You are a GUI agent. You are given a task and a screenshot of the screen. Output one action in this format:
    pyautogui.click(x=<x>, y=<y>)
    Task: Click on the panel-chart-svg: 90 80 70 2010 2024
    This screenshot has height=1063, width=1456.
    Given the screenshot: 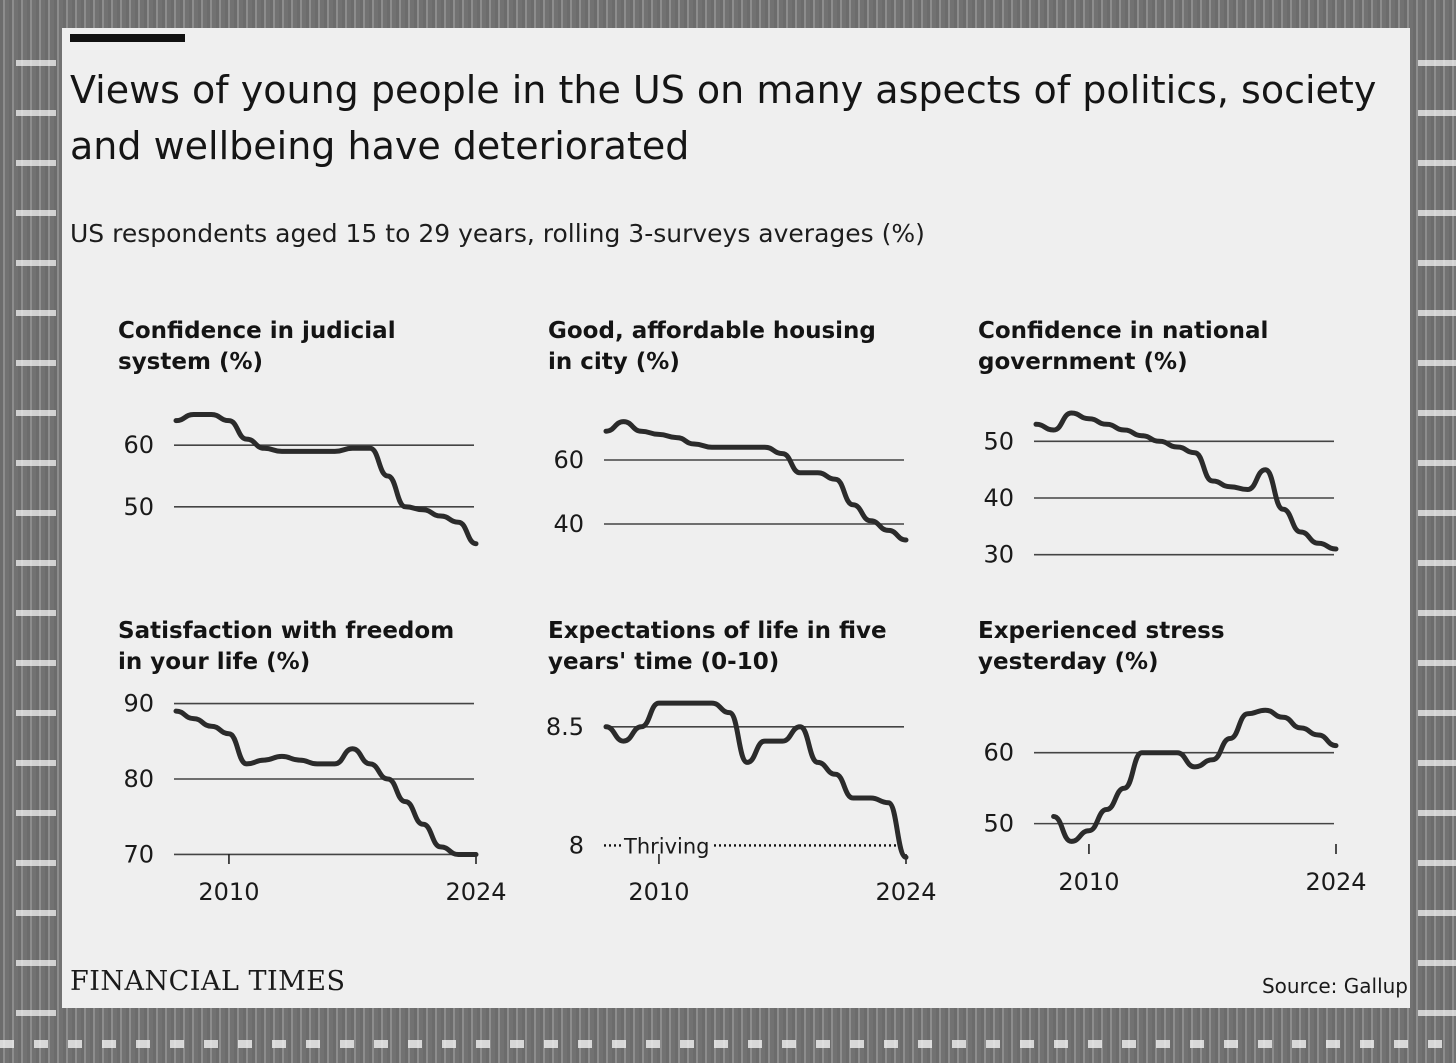 What is the action you would take?
    pyautogui.click(x=314, y=798)
    